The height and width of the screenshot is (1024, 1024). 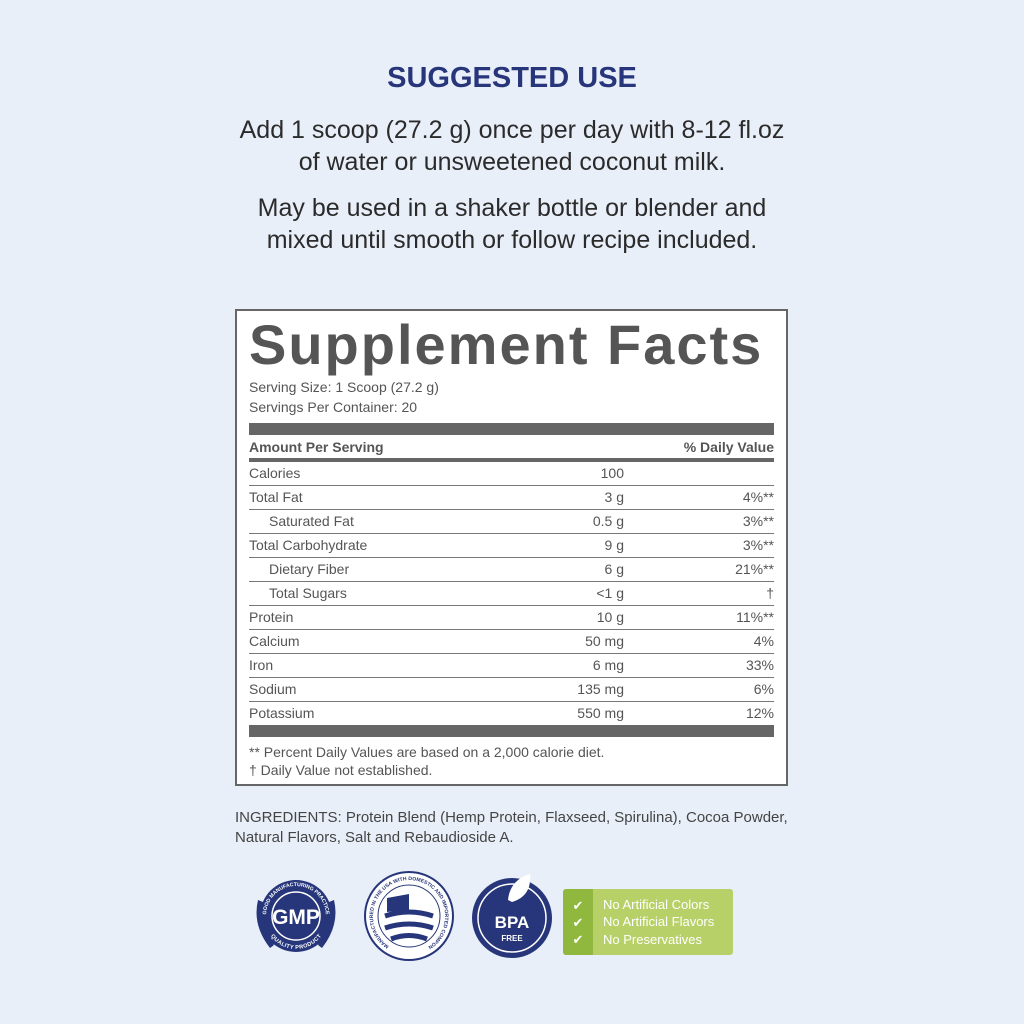 I want to click on svg-text: GMP, so click(x=296, y=917).